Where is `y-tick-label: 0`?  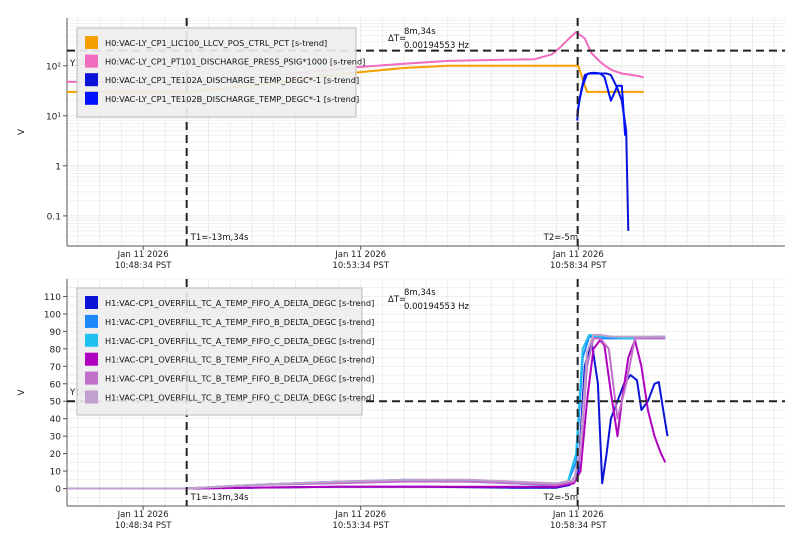 y-tick-label: 0 is located at coordinates (58, 490).